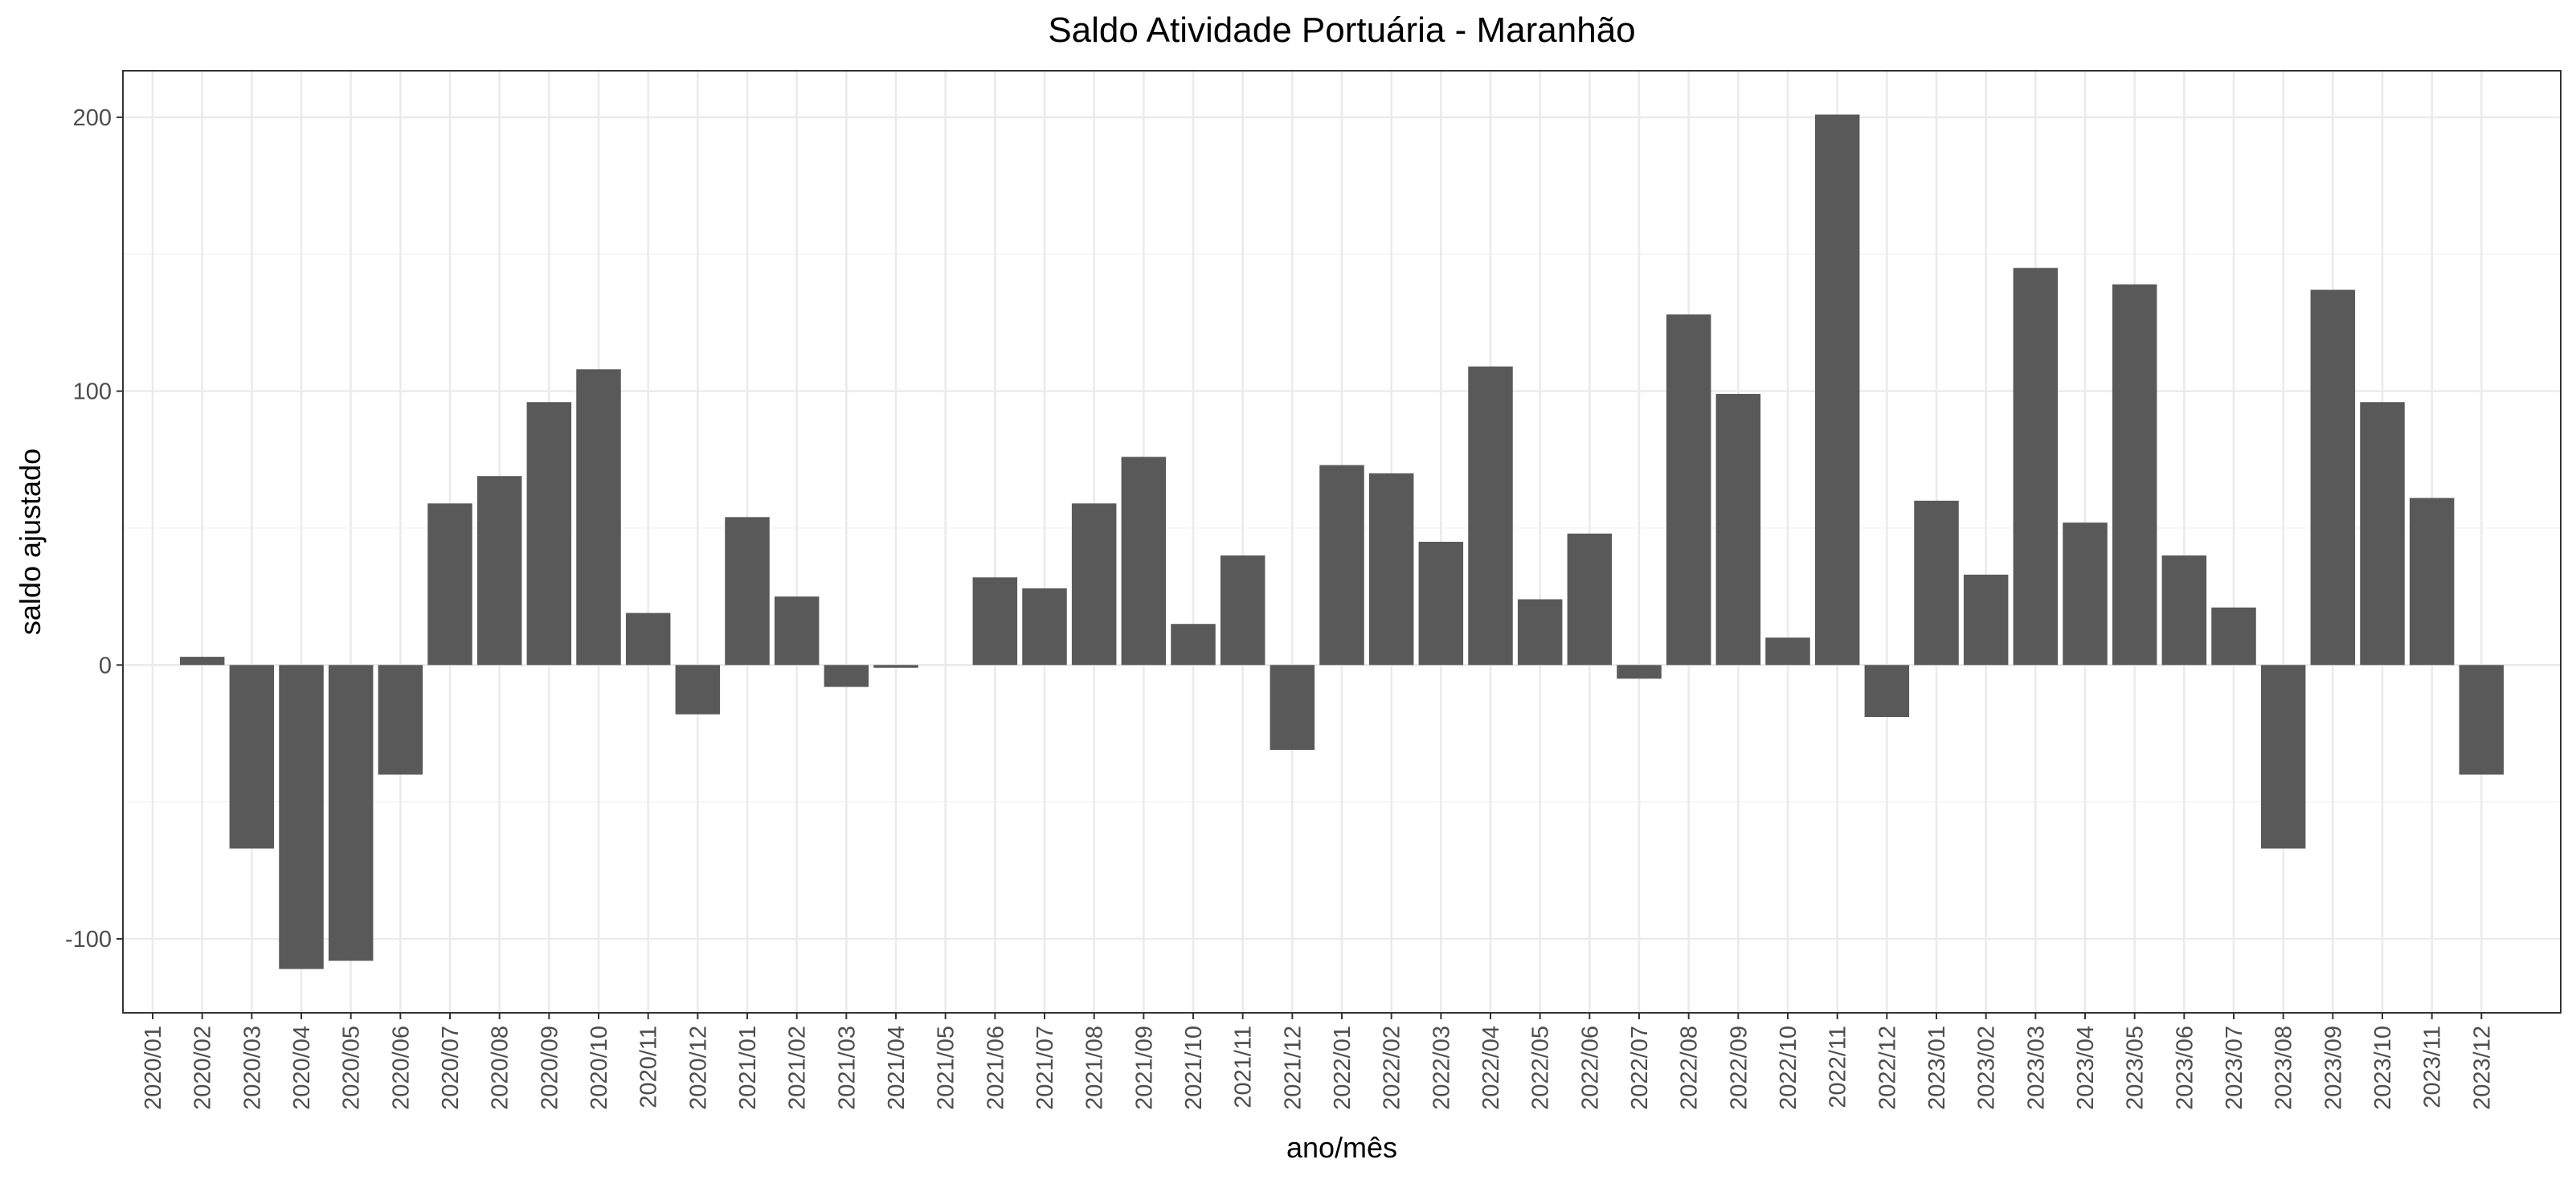 The image size is (2576, 1180). I want to click on x-tick-label: 2020/10, so click(599, 1068).